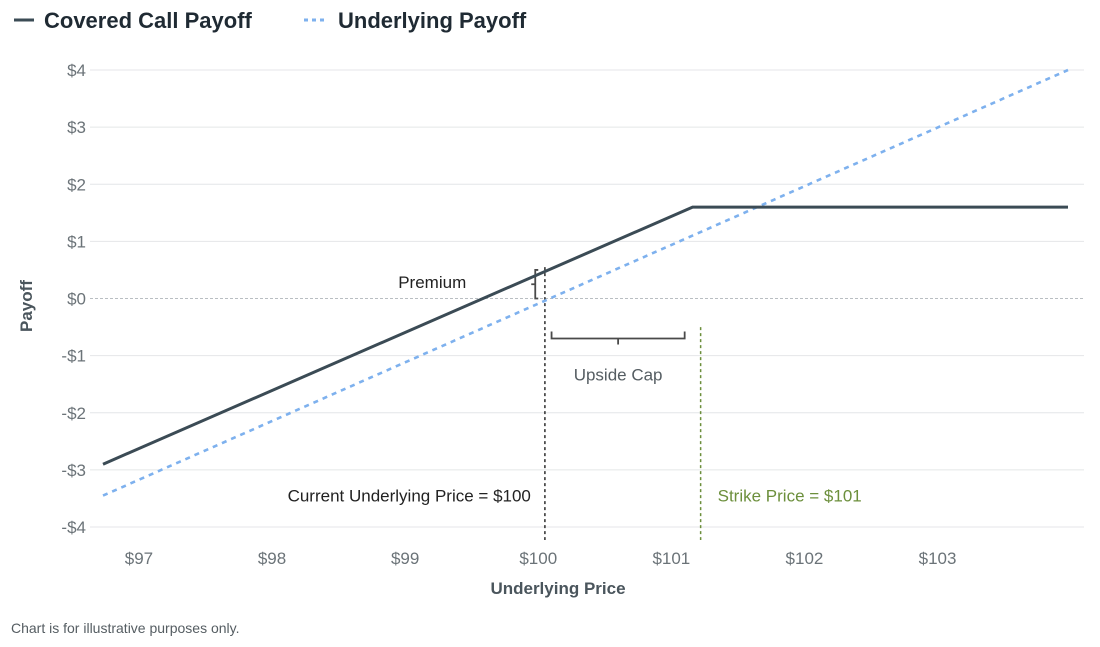 The height and width of the screenshot is (647, 1100). What do you see at coordinates (272, 558) in the screenshot?
I see `x-tick-label: $98` at bounding box center [272, 558].